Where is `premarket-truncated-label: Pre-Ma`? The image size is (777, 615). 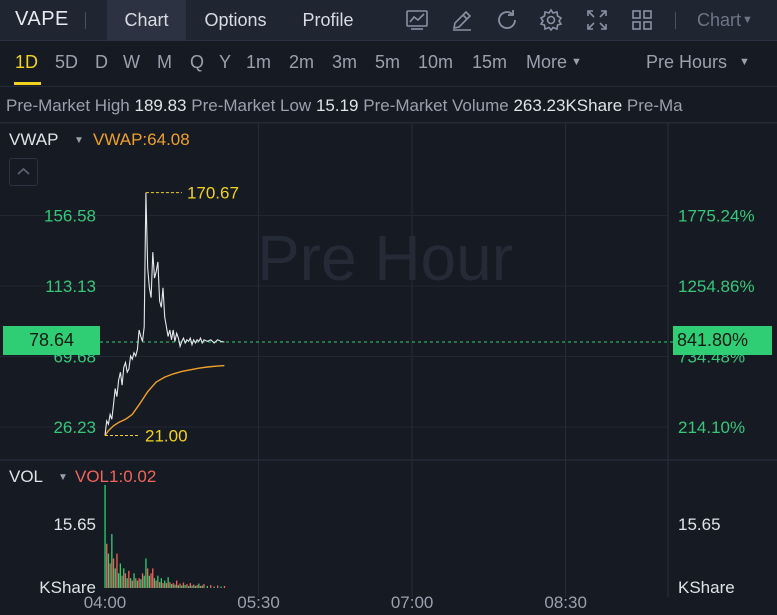
premarket-truncated-label: Pre-Ma is located at coordinates (654, 105).